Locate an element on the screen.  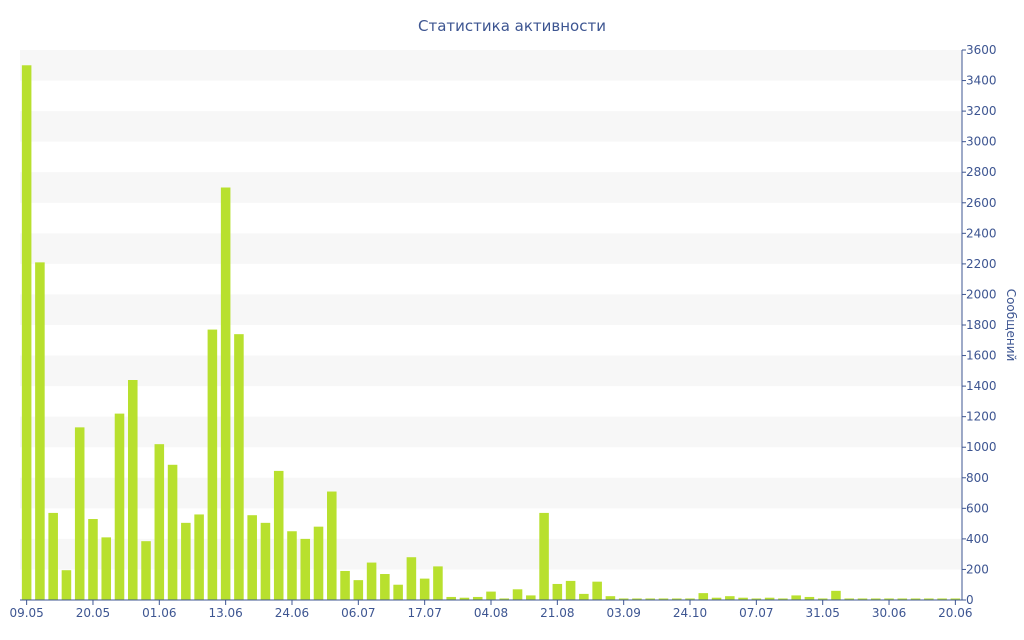
y-tick-label: 1800 is located at coordinates (981, 325).